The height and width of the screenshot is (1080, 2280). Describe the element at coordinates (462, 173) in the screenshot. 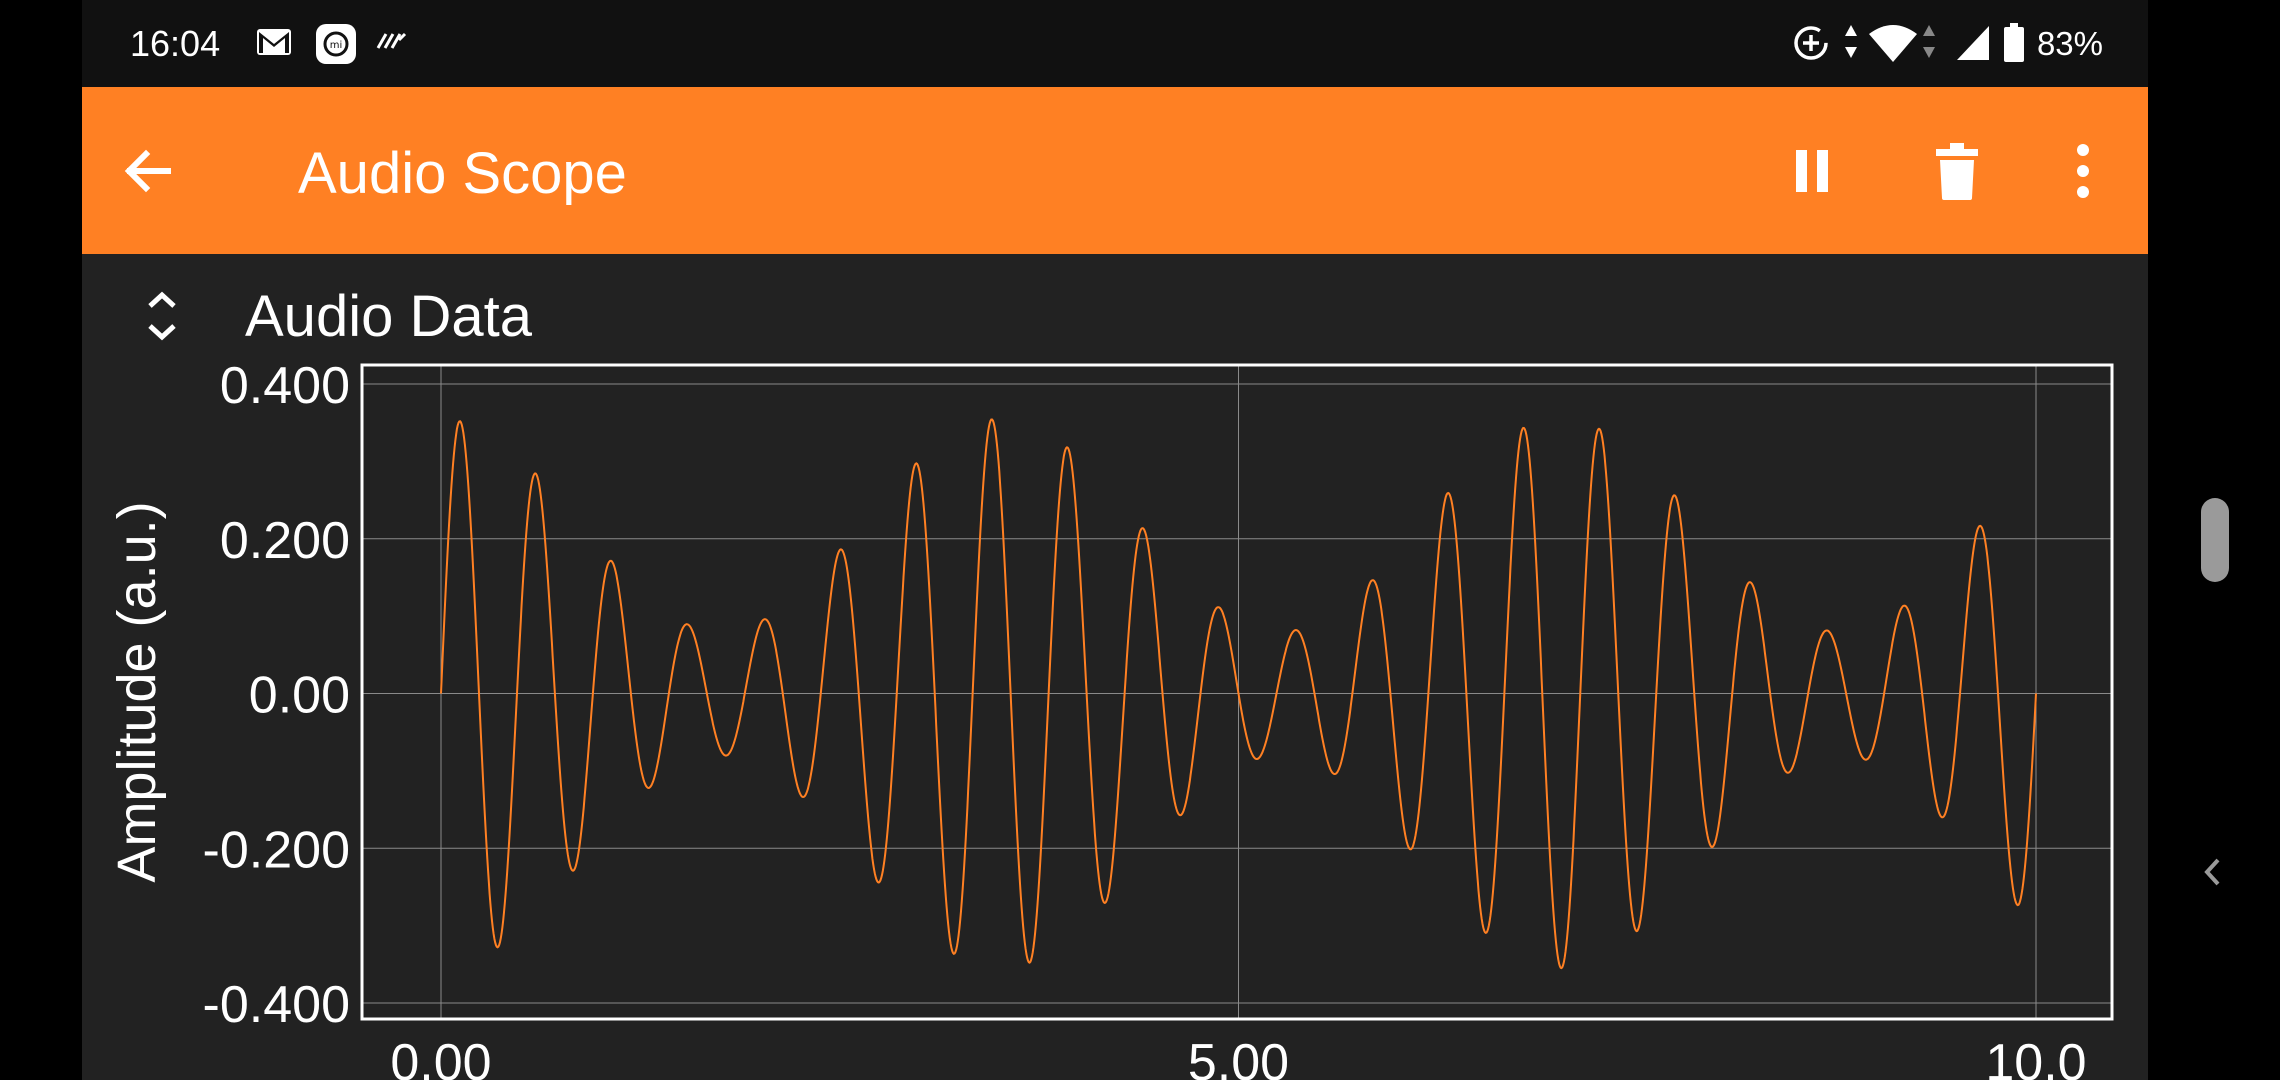

I see `app-title: Audio Scope` at that location.